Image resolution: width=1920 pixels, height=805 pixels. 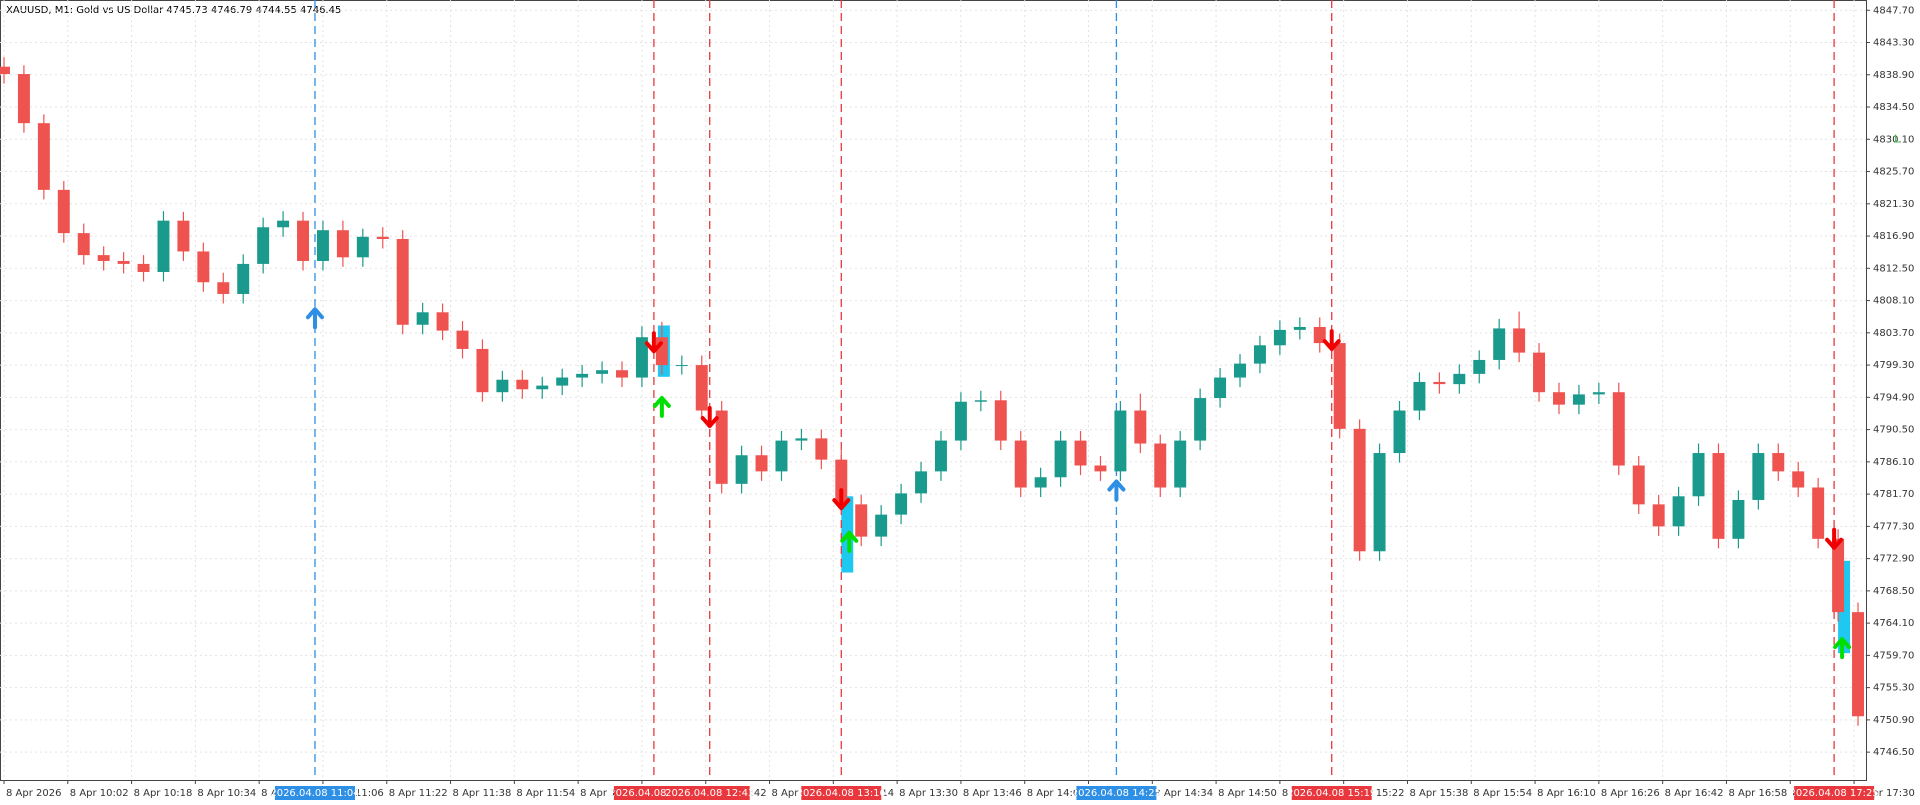 I want to click on x-tick-label: 8 Apr 11:54, so click(x=545, y=793).